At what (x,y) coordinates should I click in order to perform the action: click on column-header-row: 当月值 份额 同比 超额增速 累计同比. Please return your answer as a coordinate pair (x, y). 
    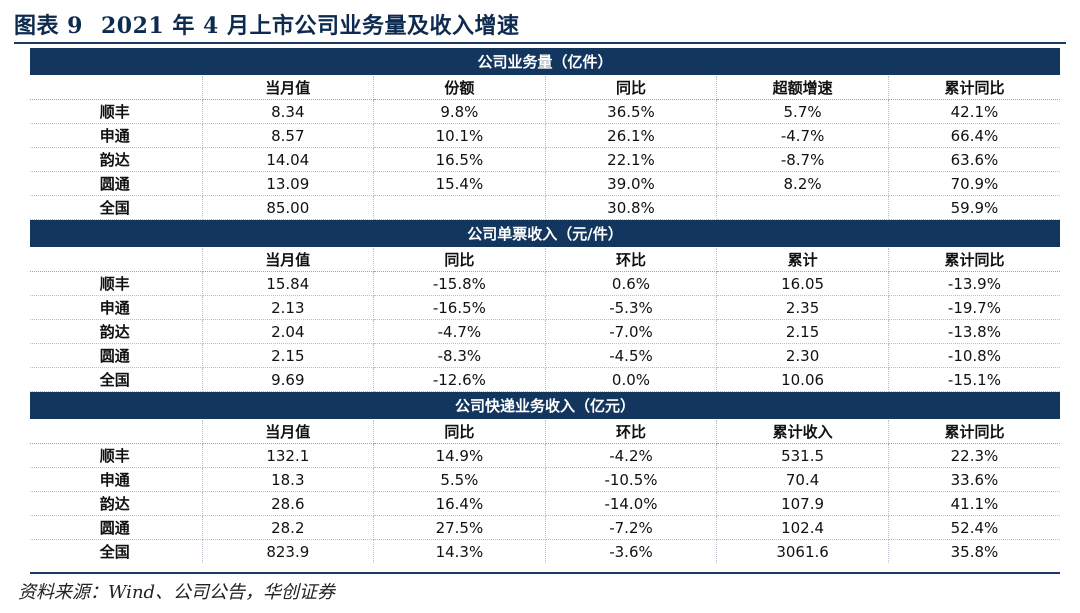
    Looking at the image, I should click on (545, 87).